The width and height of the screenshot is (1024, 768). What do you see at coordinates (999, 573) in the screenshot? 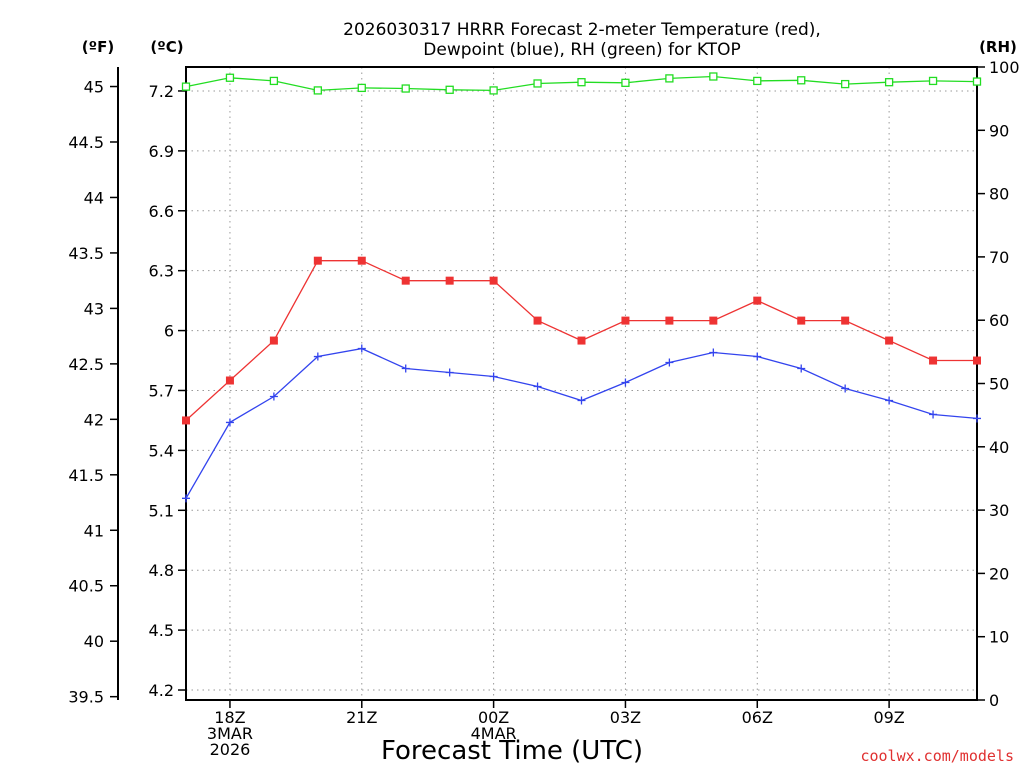
I see `rh-tick-label: 20` at bounding box center [999, 573].